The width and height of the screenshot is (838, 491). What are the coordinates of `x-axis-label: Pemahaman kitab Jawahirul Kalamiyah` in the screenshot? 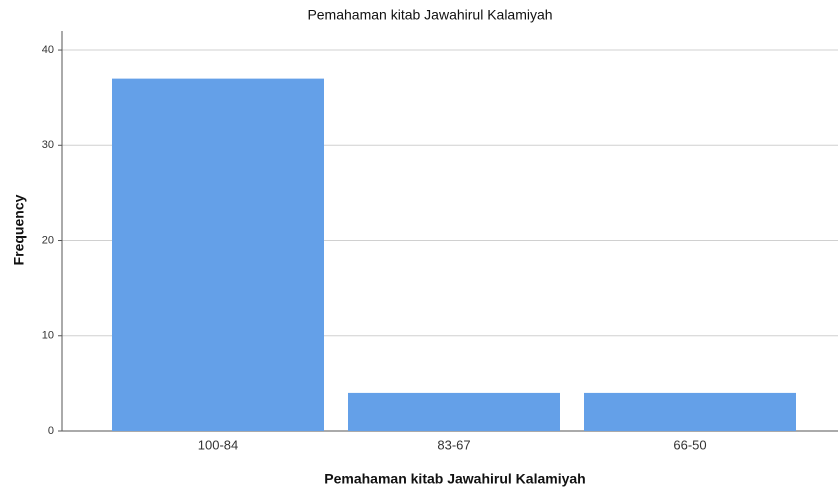 It's located at (454, 479).